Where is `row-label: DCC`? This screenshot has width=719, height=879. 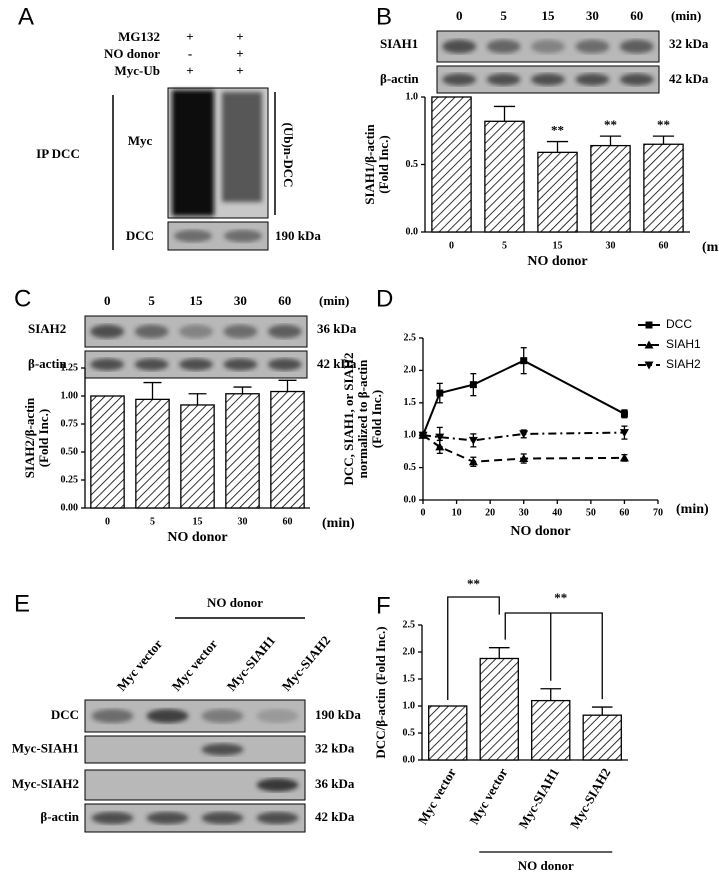 row-label: DCC is located at coordinates (65, 714).